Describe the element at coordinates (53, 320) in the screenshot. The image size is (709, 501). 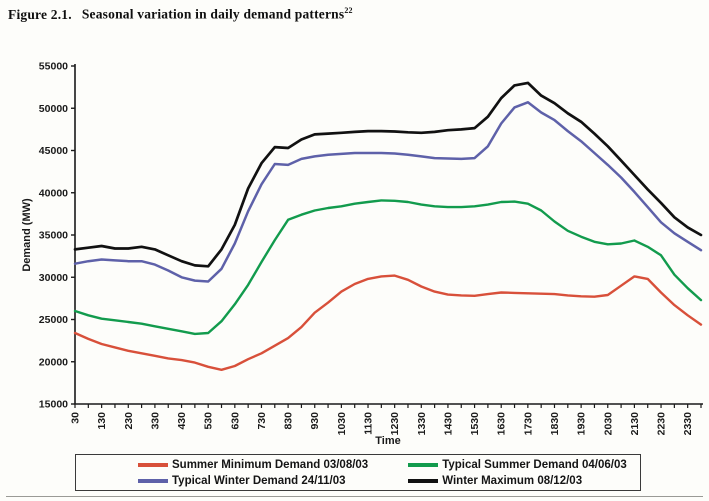
I see `y-tick-label: 25000` at that location.